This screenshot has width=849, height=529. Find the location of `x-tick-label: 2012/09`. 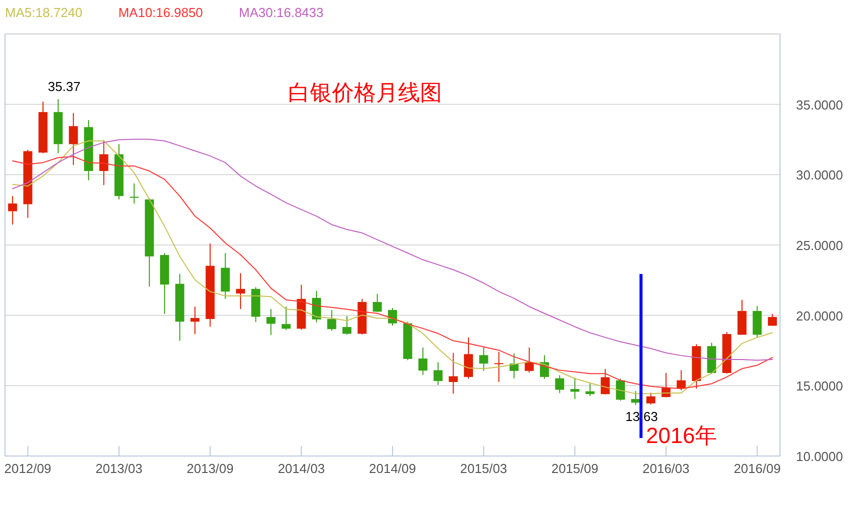

x-tick-label: 2012/09 is located at coordinates (28, 468).